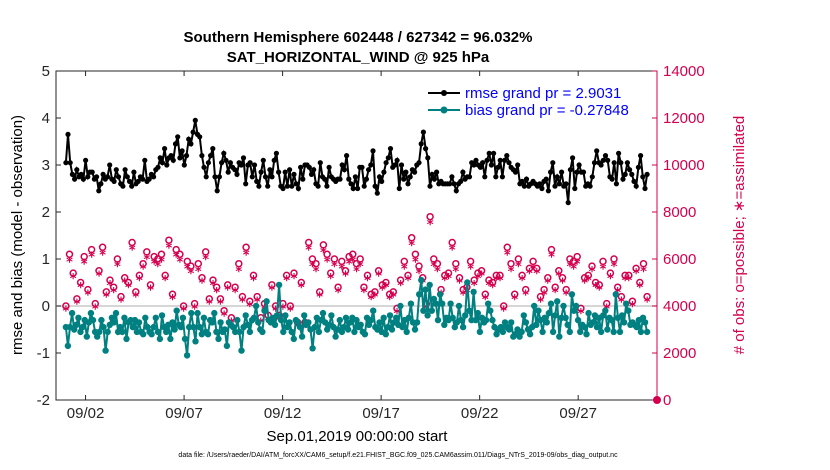  What do you see at coordinates (381, 413) in the screenshot?
I see `x-tick-label: 09/17` at bounding box center [381, 413].